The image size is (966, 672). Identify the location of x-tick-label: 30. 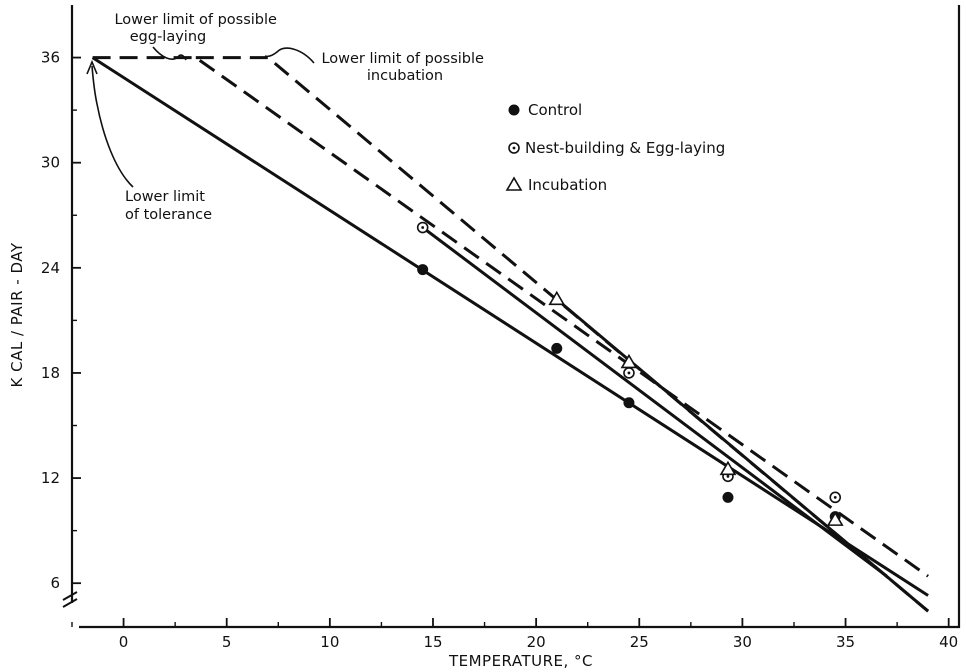
(742, 642).